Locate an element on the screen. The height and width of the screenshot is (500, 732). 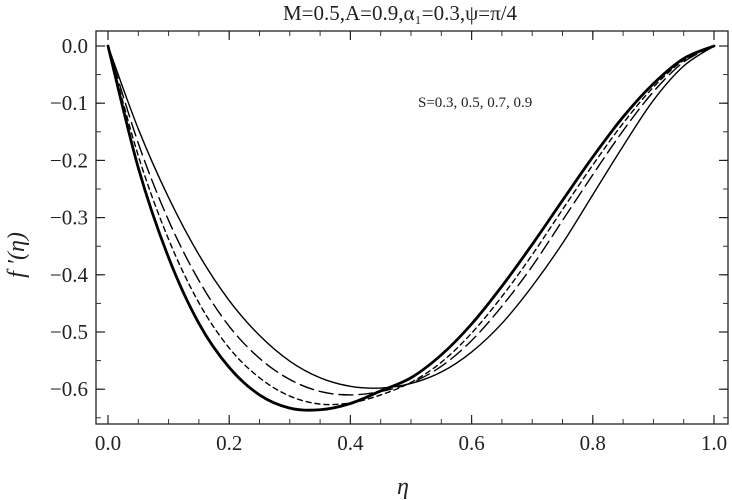
x-tick-label: 0.8 is located at coordinates (593, 443).